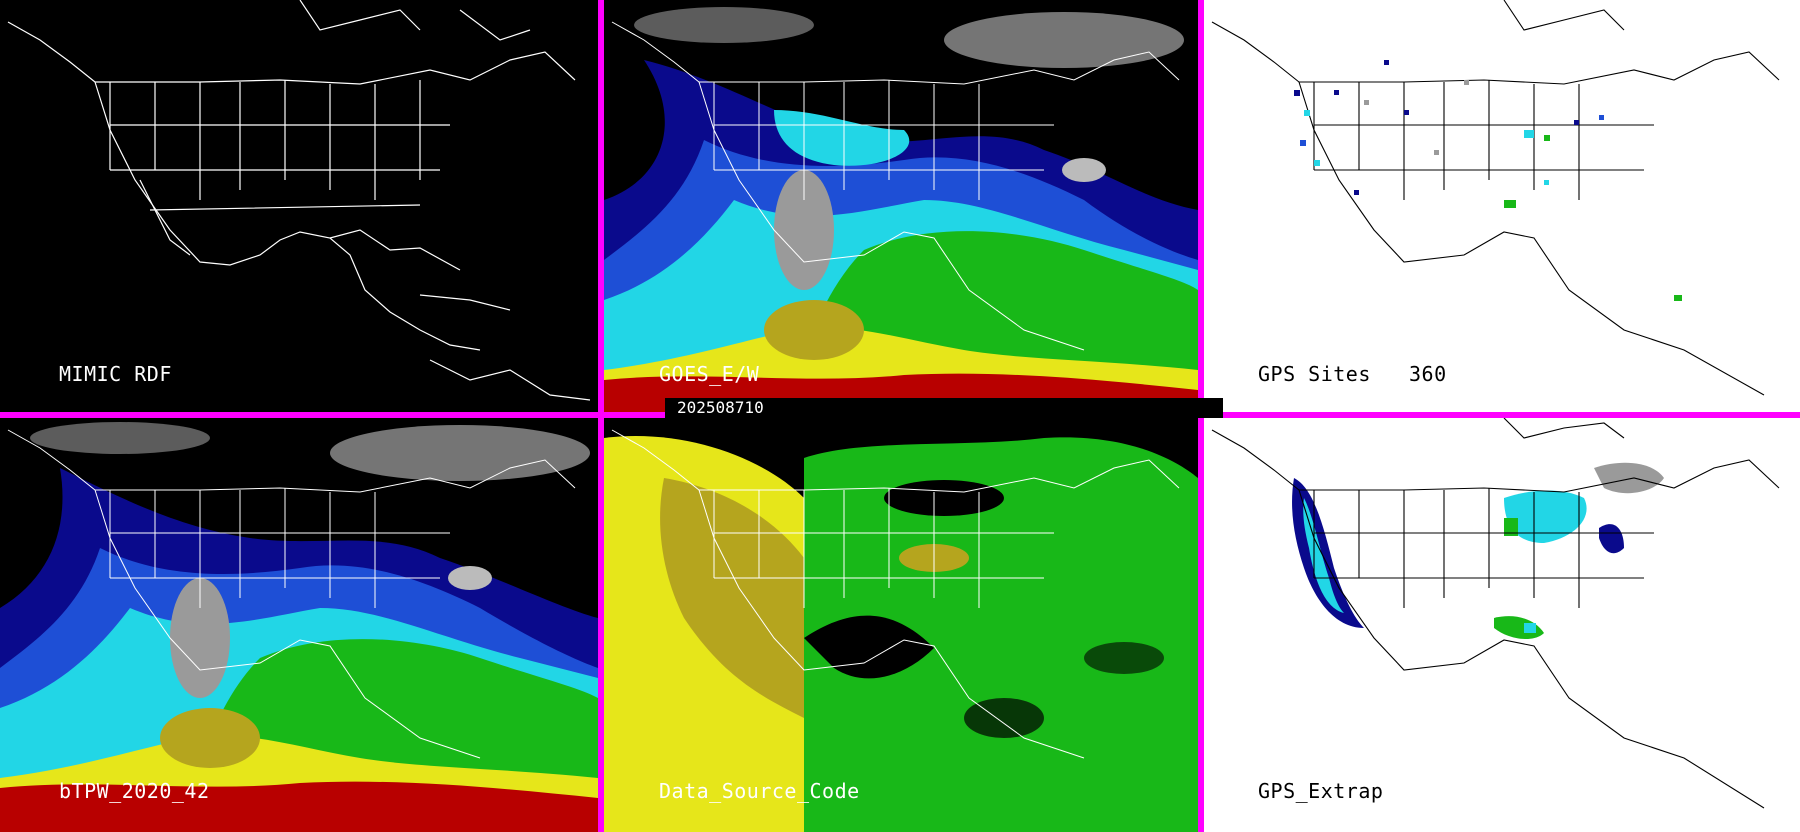 This screenshot has height=832, width=1800. Describe the element at coordinates (1495, 613) in the screenshot. I see `map-gps-extrap` at that location.